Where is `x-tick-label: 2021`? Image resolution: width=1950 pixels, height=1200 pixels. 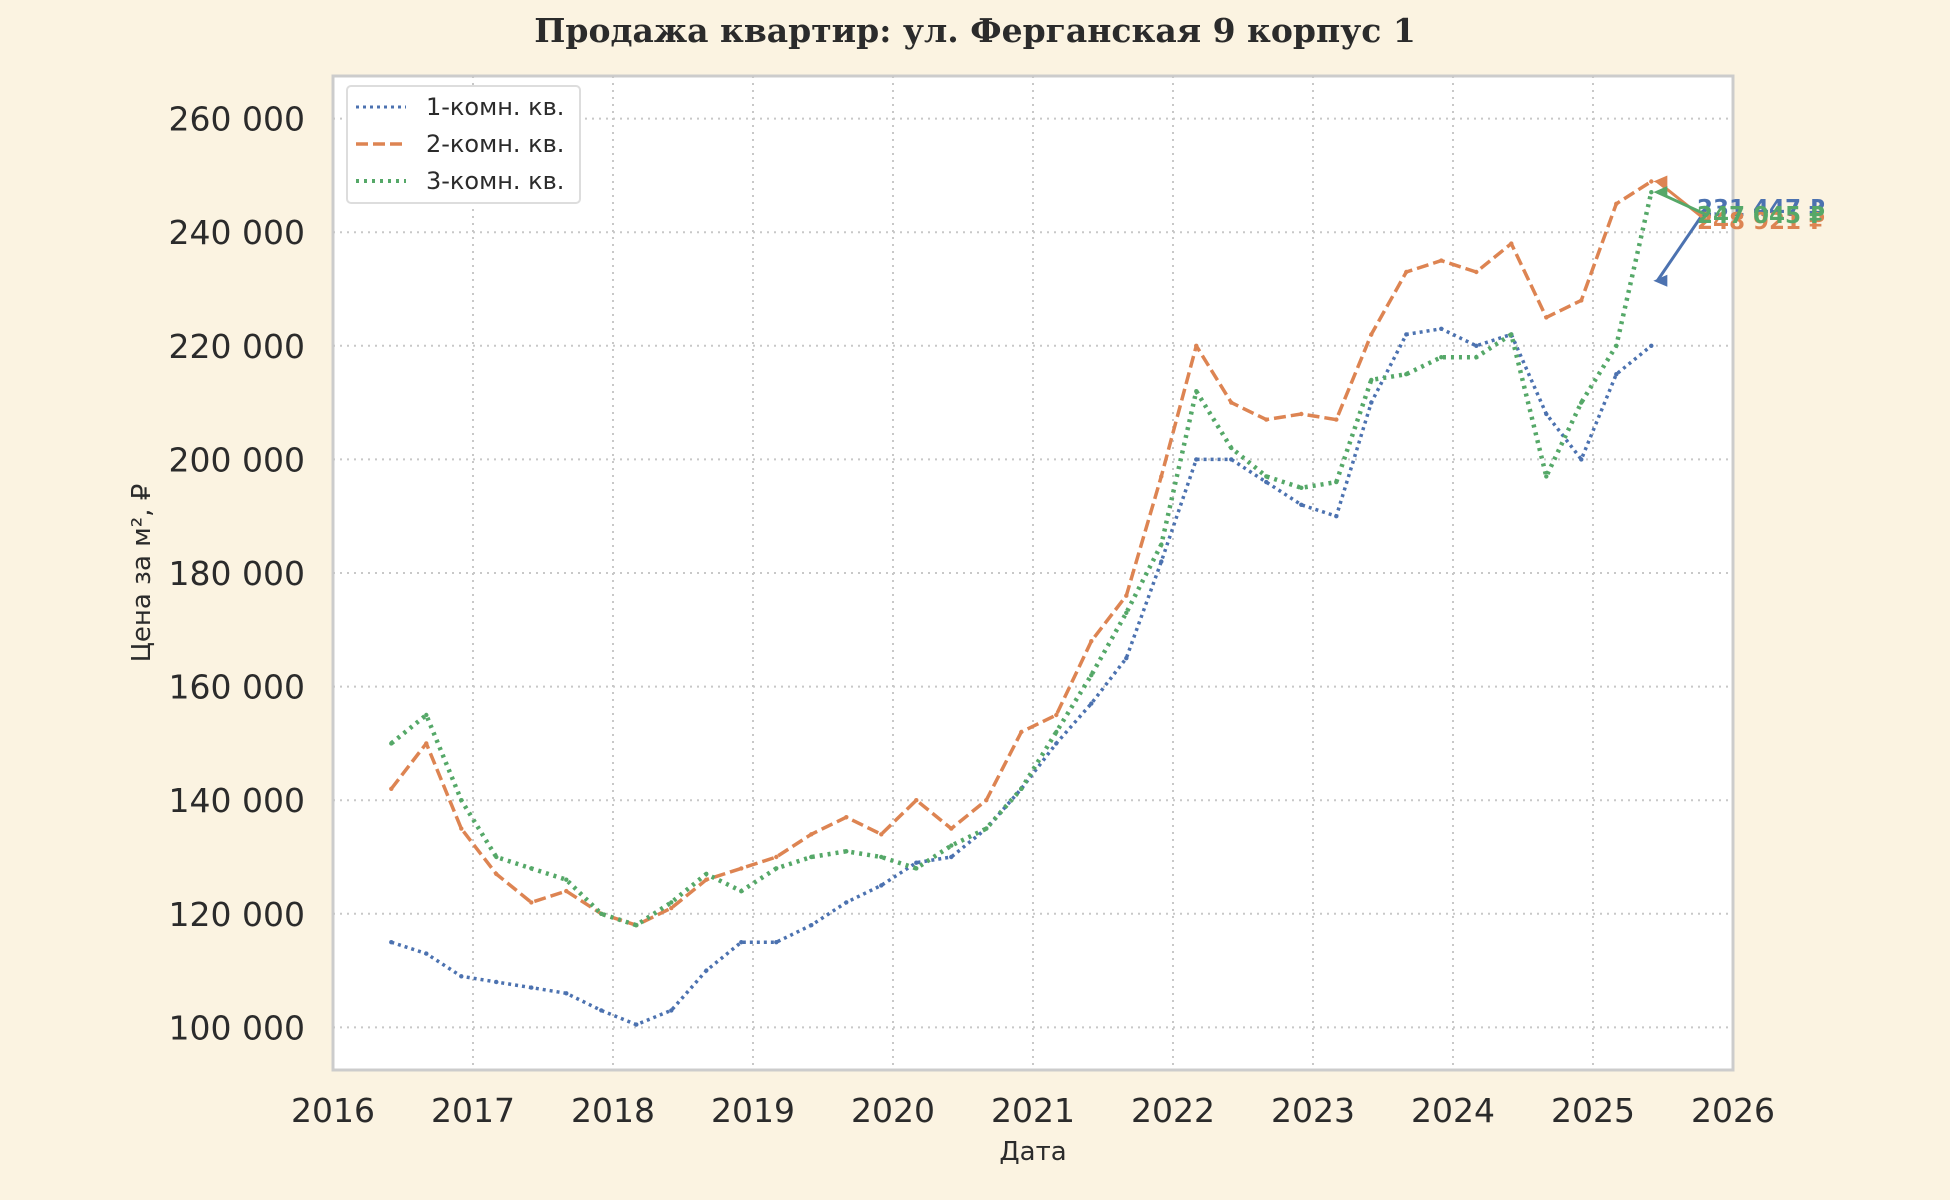
x-tick-label: 2021 is located at coordinates (1033, 1110).